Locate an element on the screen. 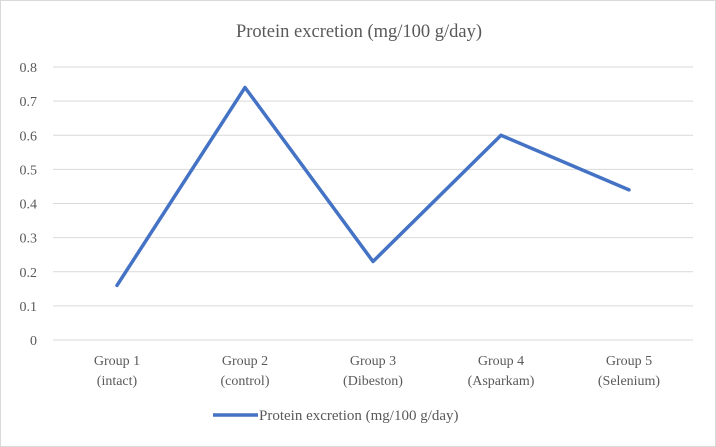  legend-label: Protein excretion (mg/100 g/day) is located at coordinates (359, 416).